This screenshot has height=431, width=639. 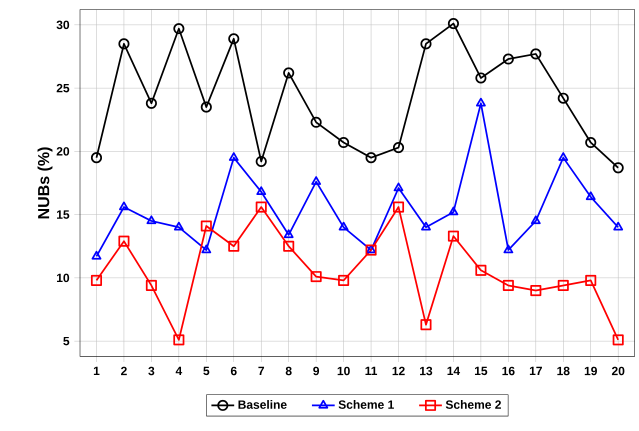 What do you see at coordinates (233, 371) in the screenshot?
I see `x-tick-label: 6` at bounding box center [233, 371].